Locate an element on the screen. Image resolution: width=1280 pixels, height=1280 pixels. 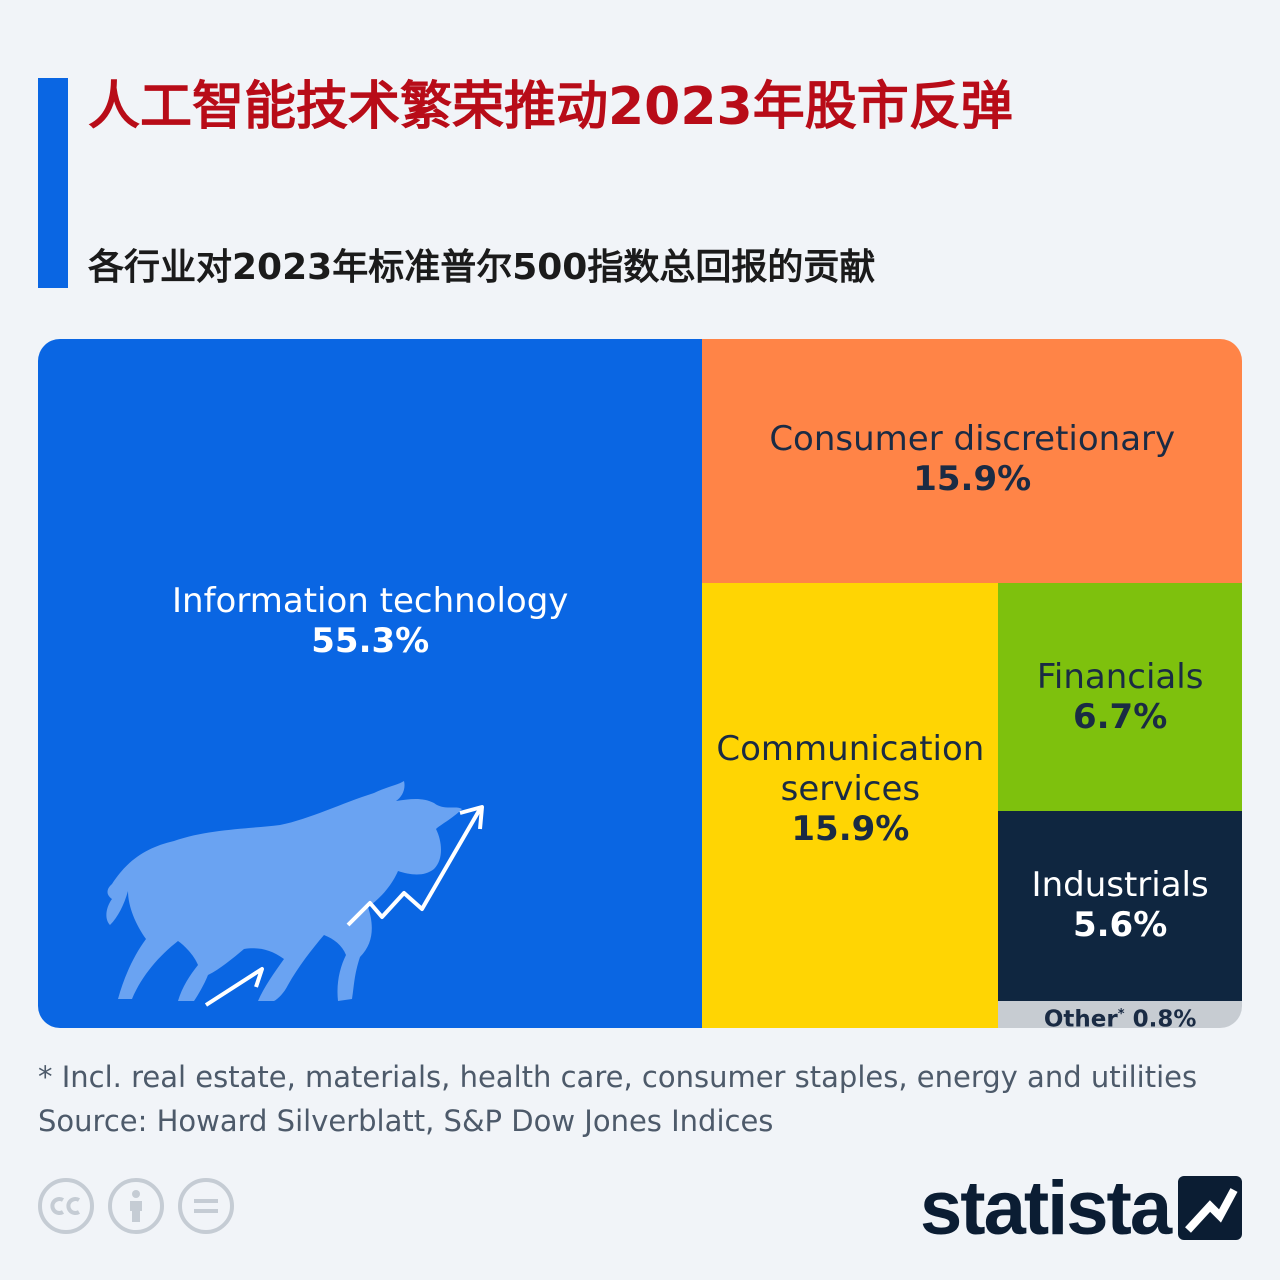
segment-value: 0.8% is located at coordinates (1164, 1017).